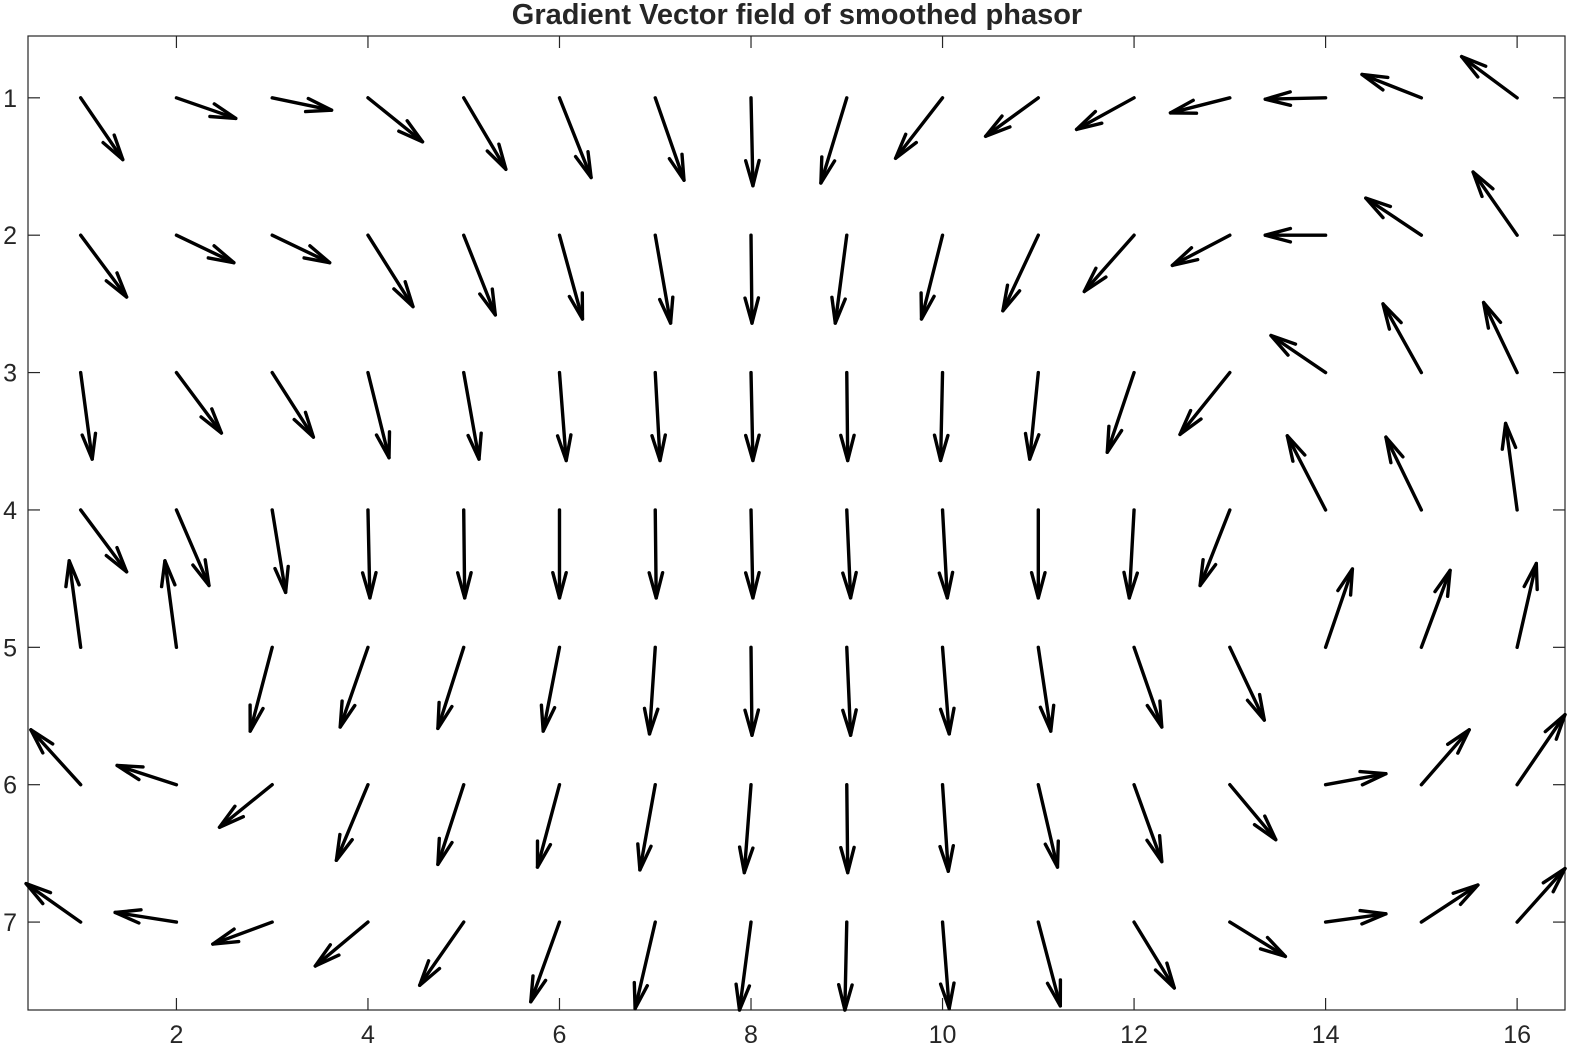 The image size is (1572, 1050). I want to click on y-tick-label: 5, so click(10, 648).